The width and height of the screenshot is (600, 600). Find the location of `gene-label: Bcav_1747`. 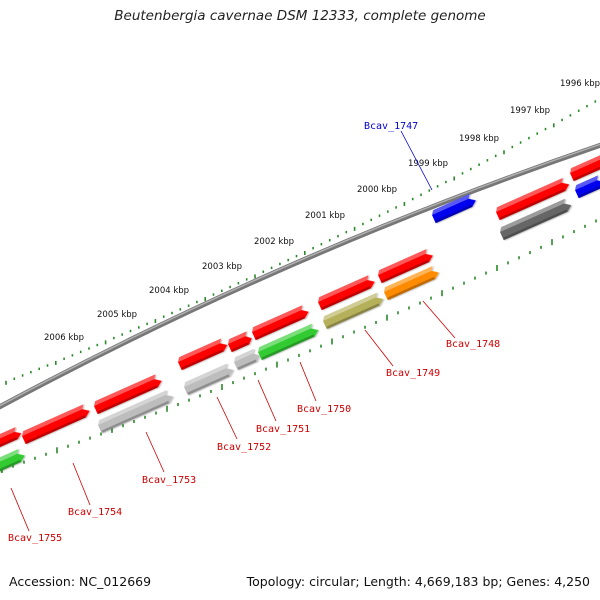

gene-label: Bcav_1747 is located at coordinates (391, 126).